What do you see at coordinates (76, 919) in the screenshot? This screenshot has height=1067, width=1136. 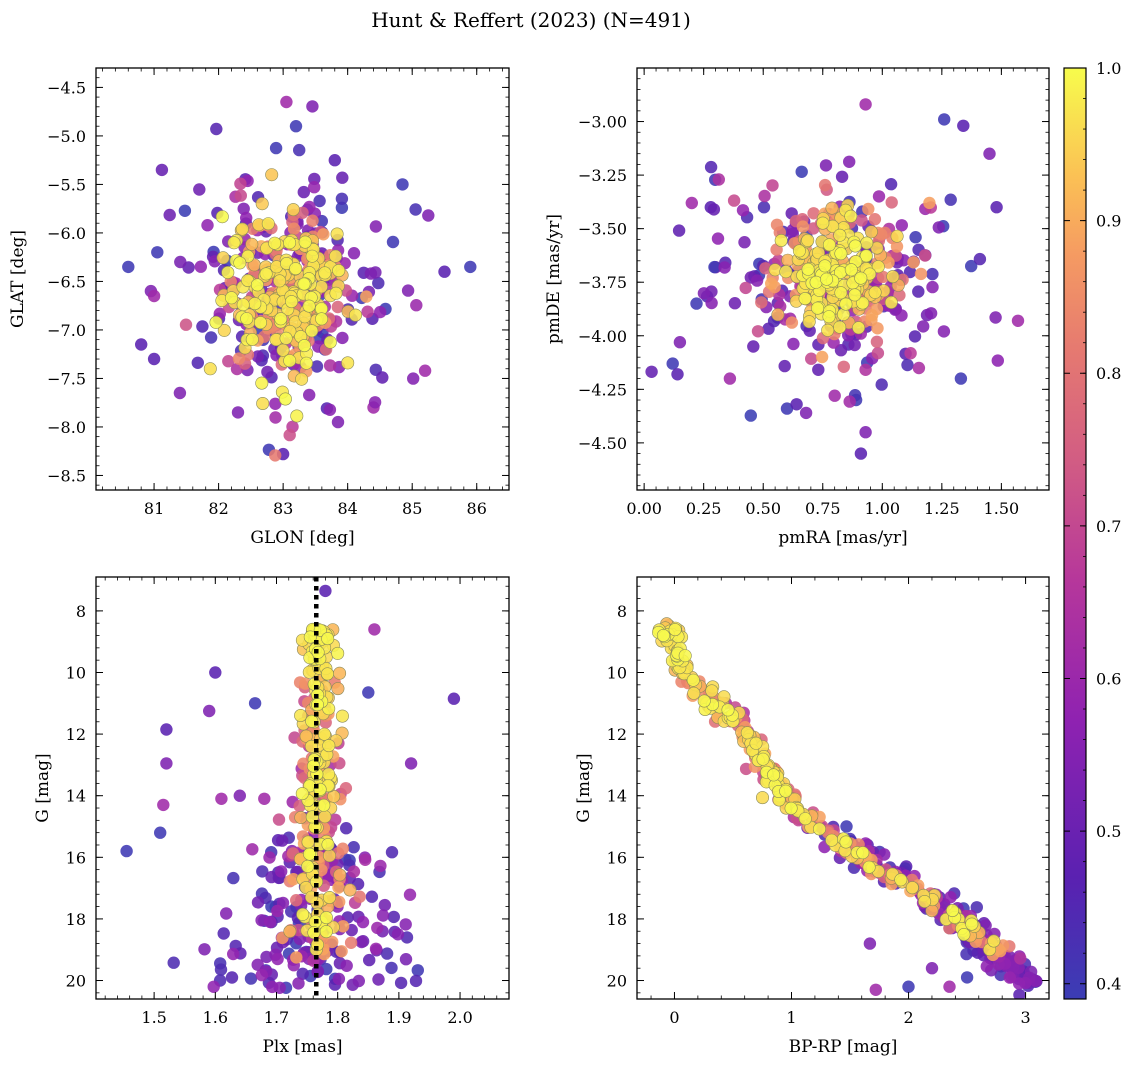 I see `y-tick-label: 18` at bounding box center [76, 919].